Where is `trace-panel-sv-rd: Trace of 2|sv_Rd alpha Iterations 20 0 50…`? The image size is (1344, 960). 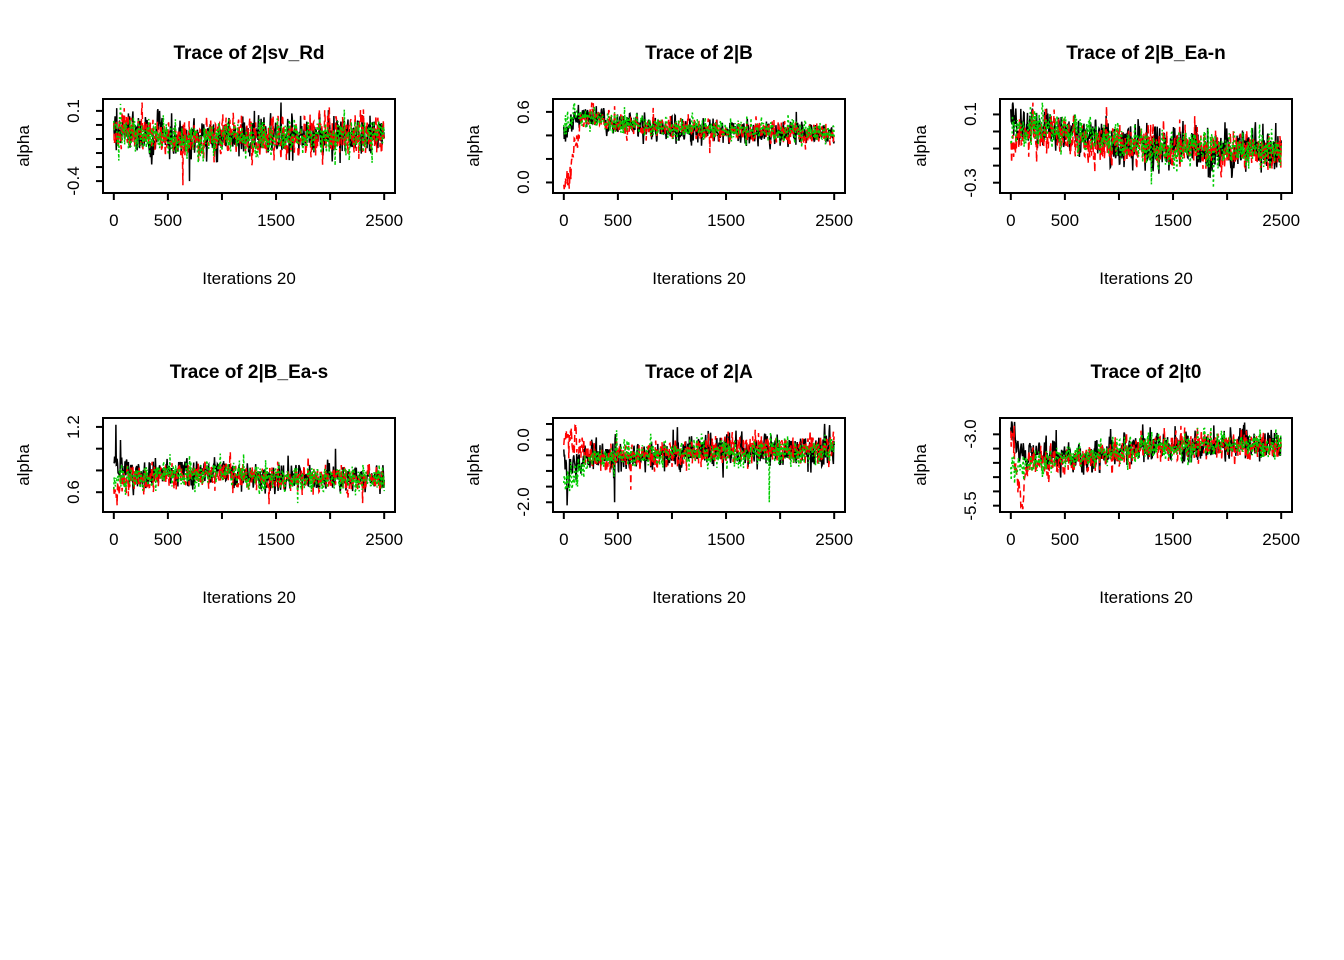 trace-panel-sv-rd: Trace of 2|sv_Rd alpha Iterations 20 0 50… is located at coordinates (209, 171).